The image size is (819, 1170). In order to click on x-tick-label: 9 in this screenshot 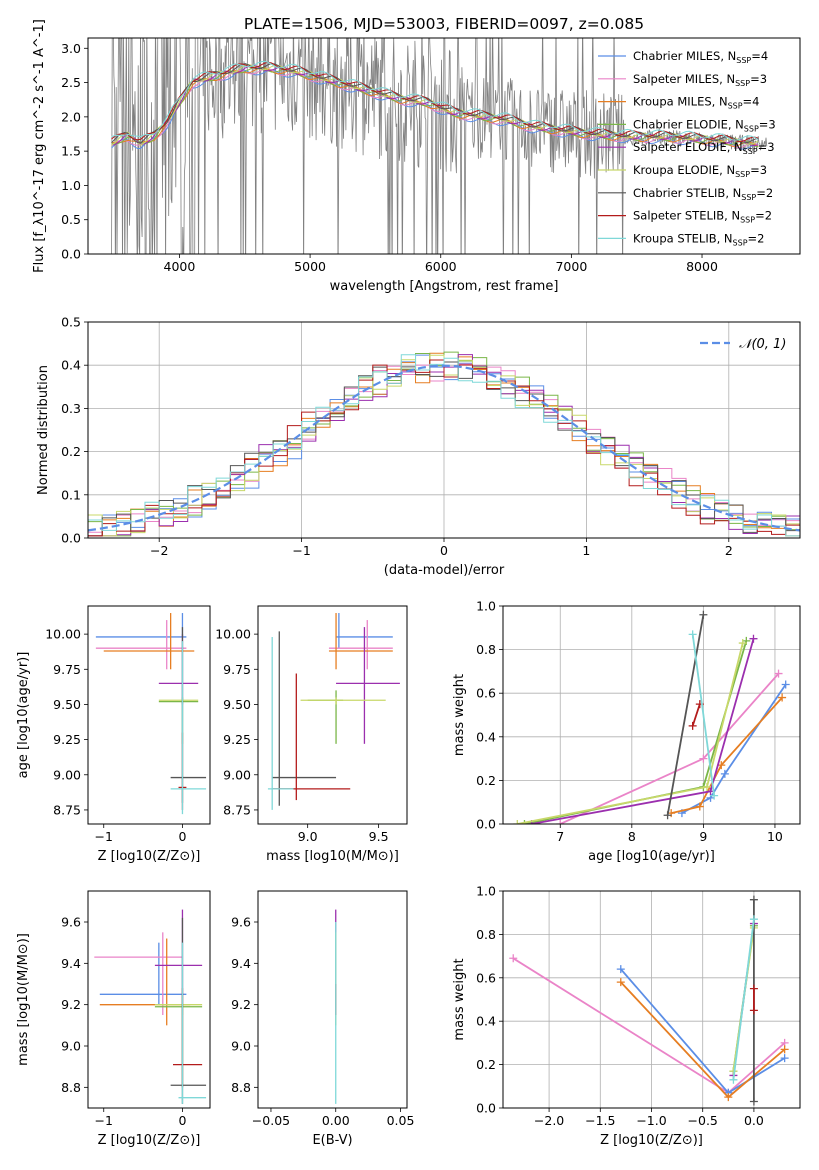, I will do `click(703, 836)`.